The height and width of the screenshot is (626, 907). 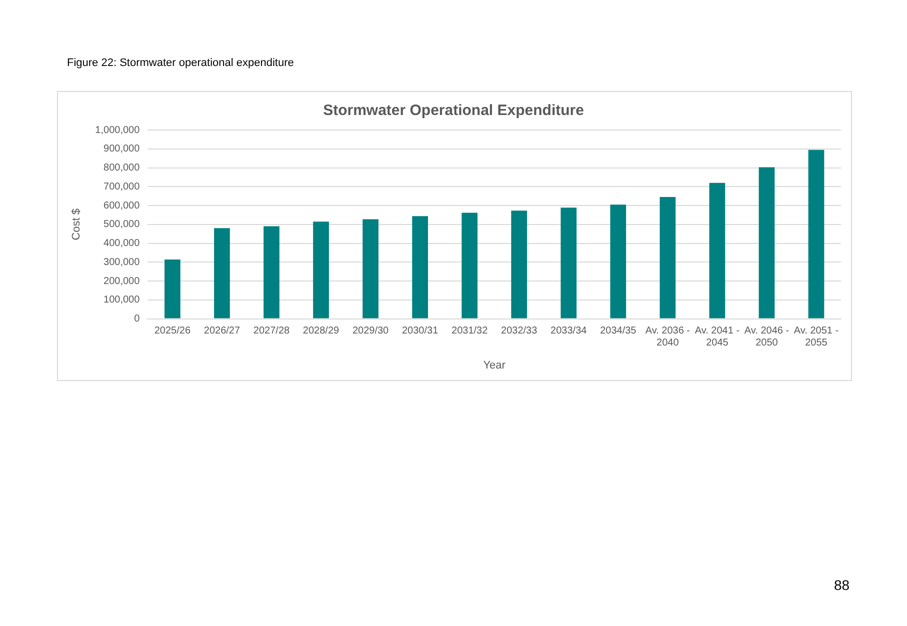 What do you see at coordinates (519, 331) in the screenshot?
I see `x-tick-label: 2032/33` at bounding box center [519, 331].